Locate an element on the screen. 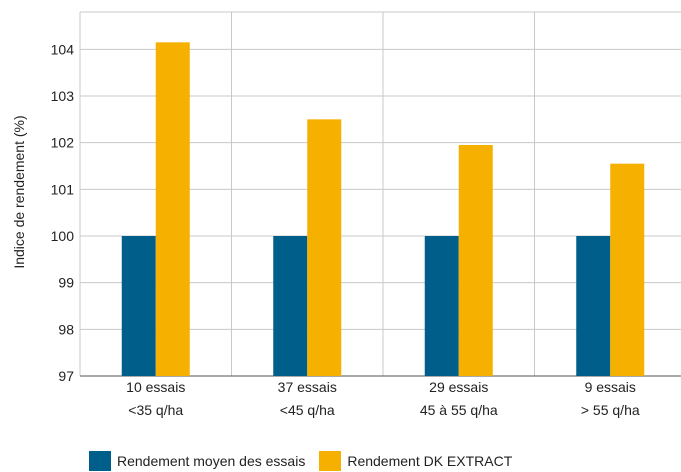  legend-item-series-1: Rendement moyen des essais is located at coordinates (197, 461).